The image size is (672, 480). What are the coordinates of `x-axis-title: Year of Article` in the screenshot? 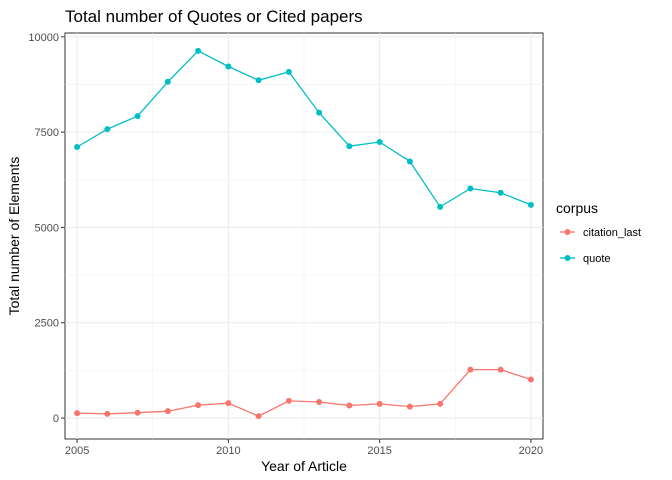 It's located at (304, 466).